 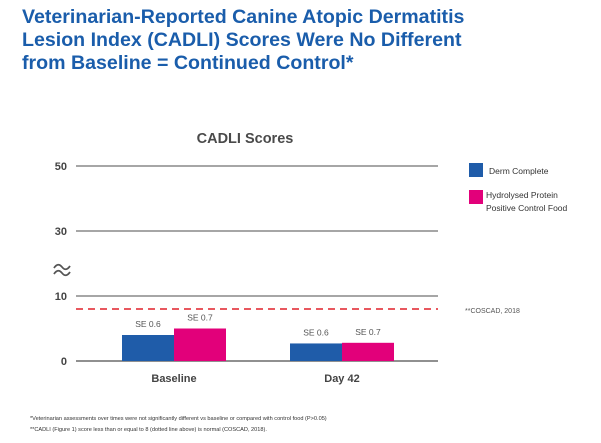 I want to click on y-tick-label: 30, so click(x=61, y=232).